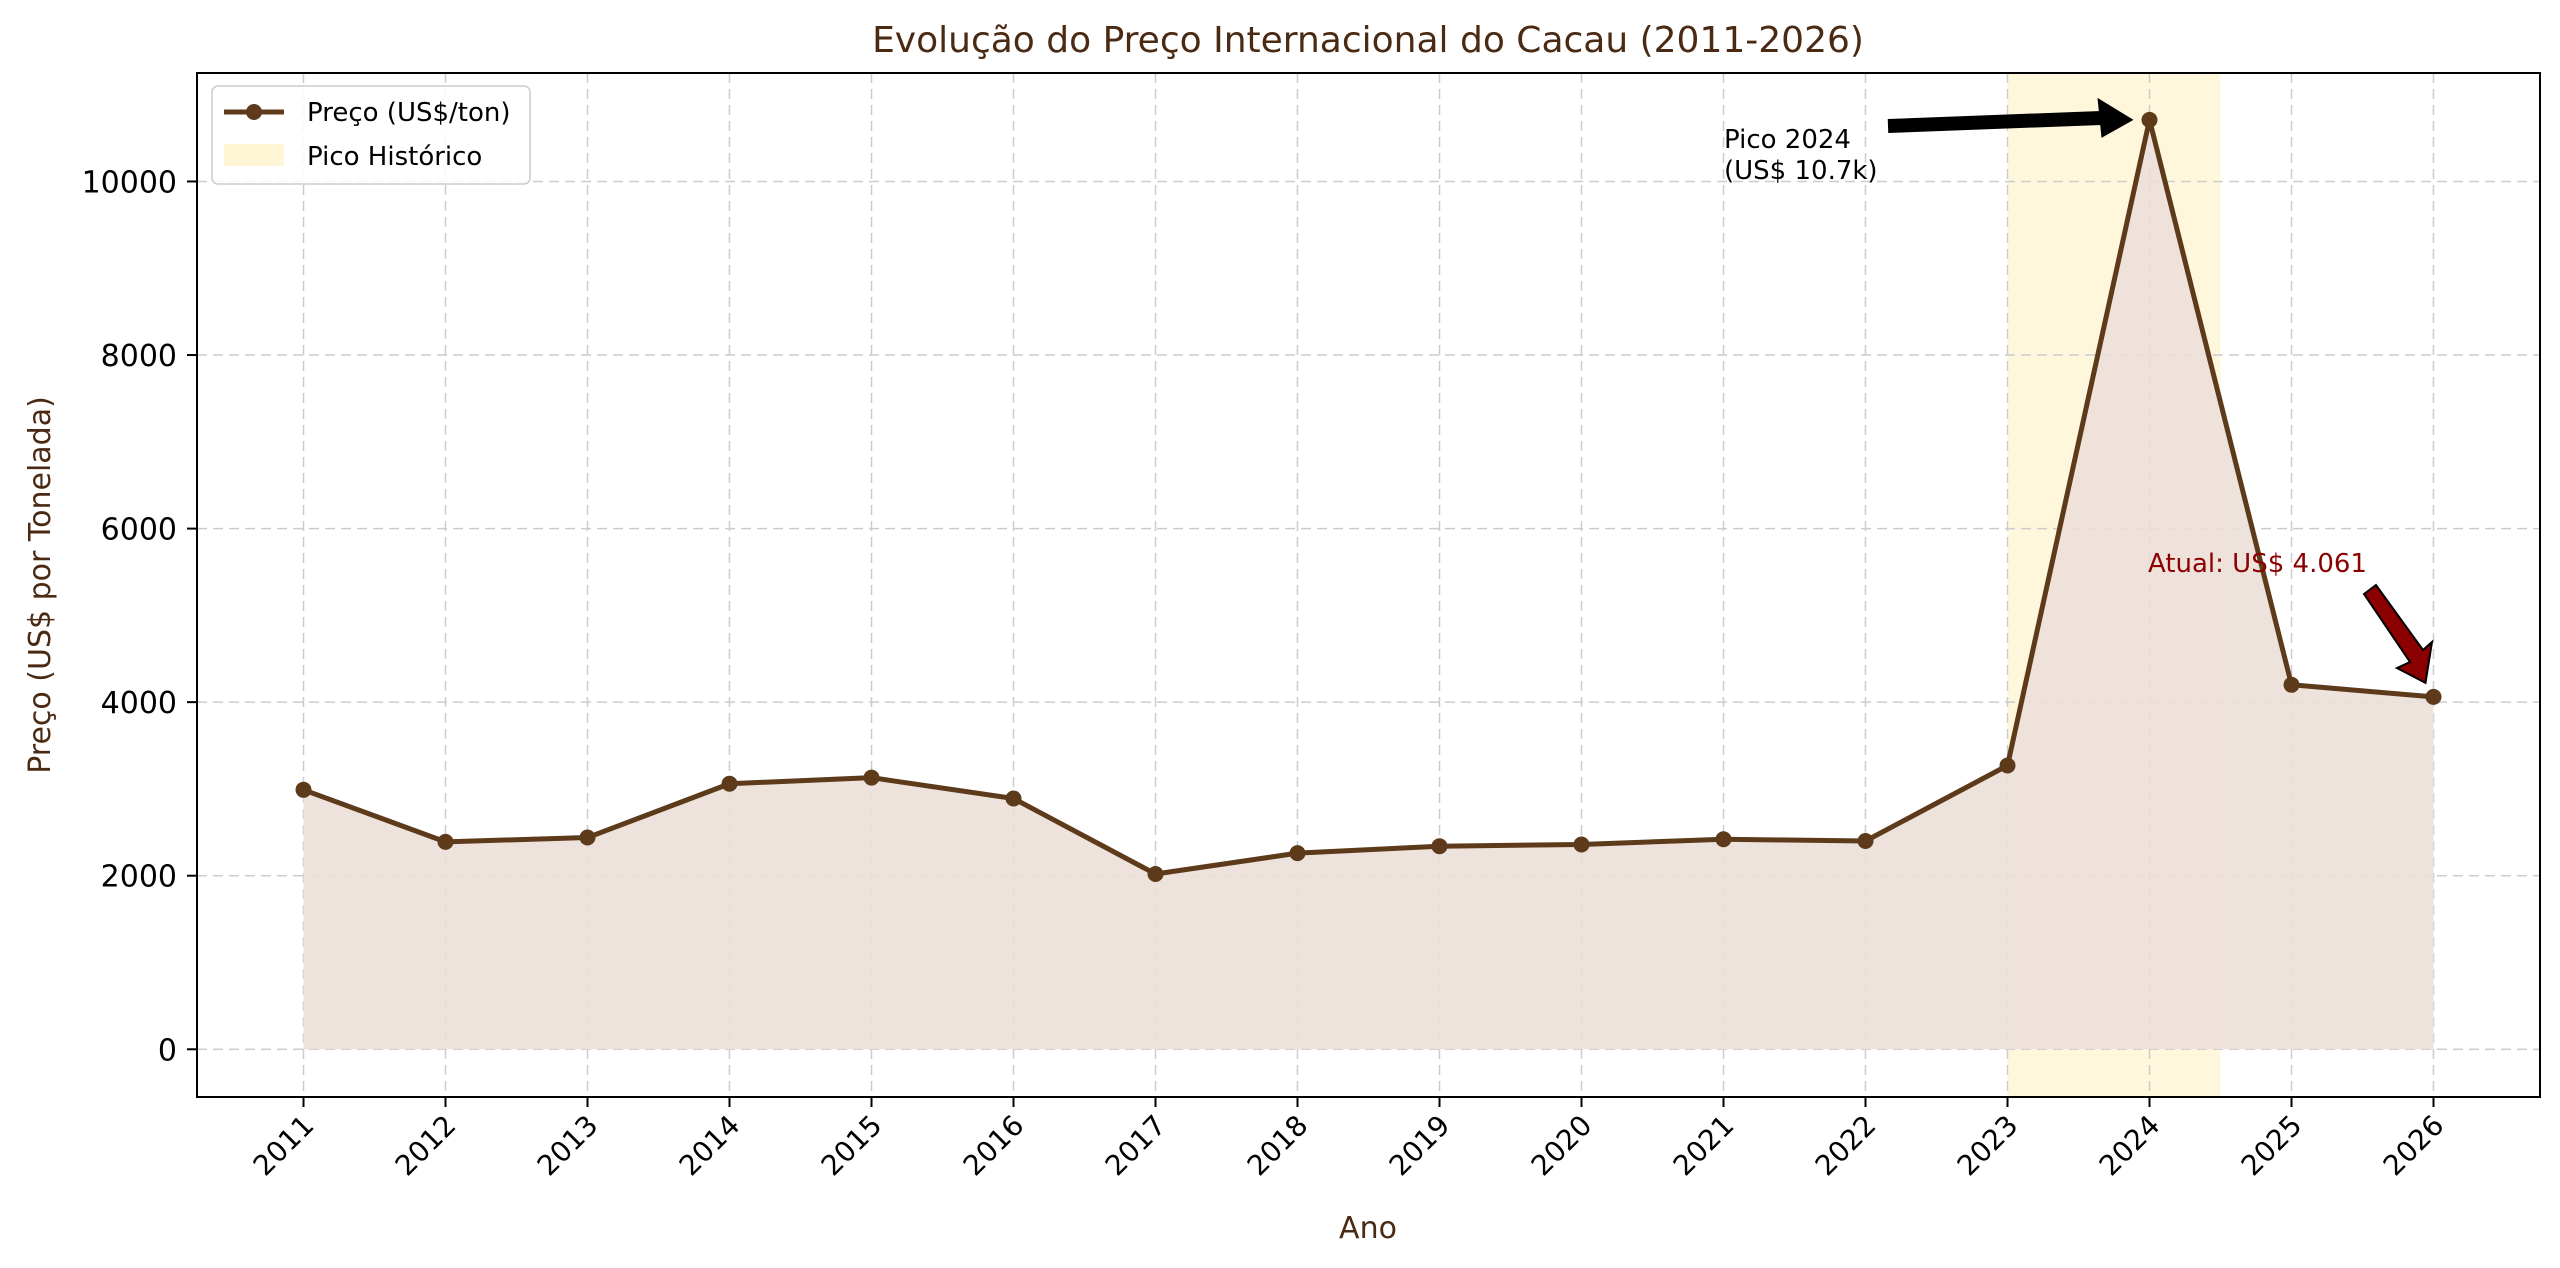  What do you see at coordinates (1865, 841) in the screenshot?
I see `data-point-2022` at bounding box center [1865, 841].